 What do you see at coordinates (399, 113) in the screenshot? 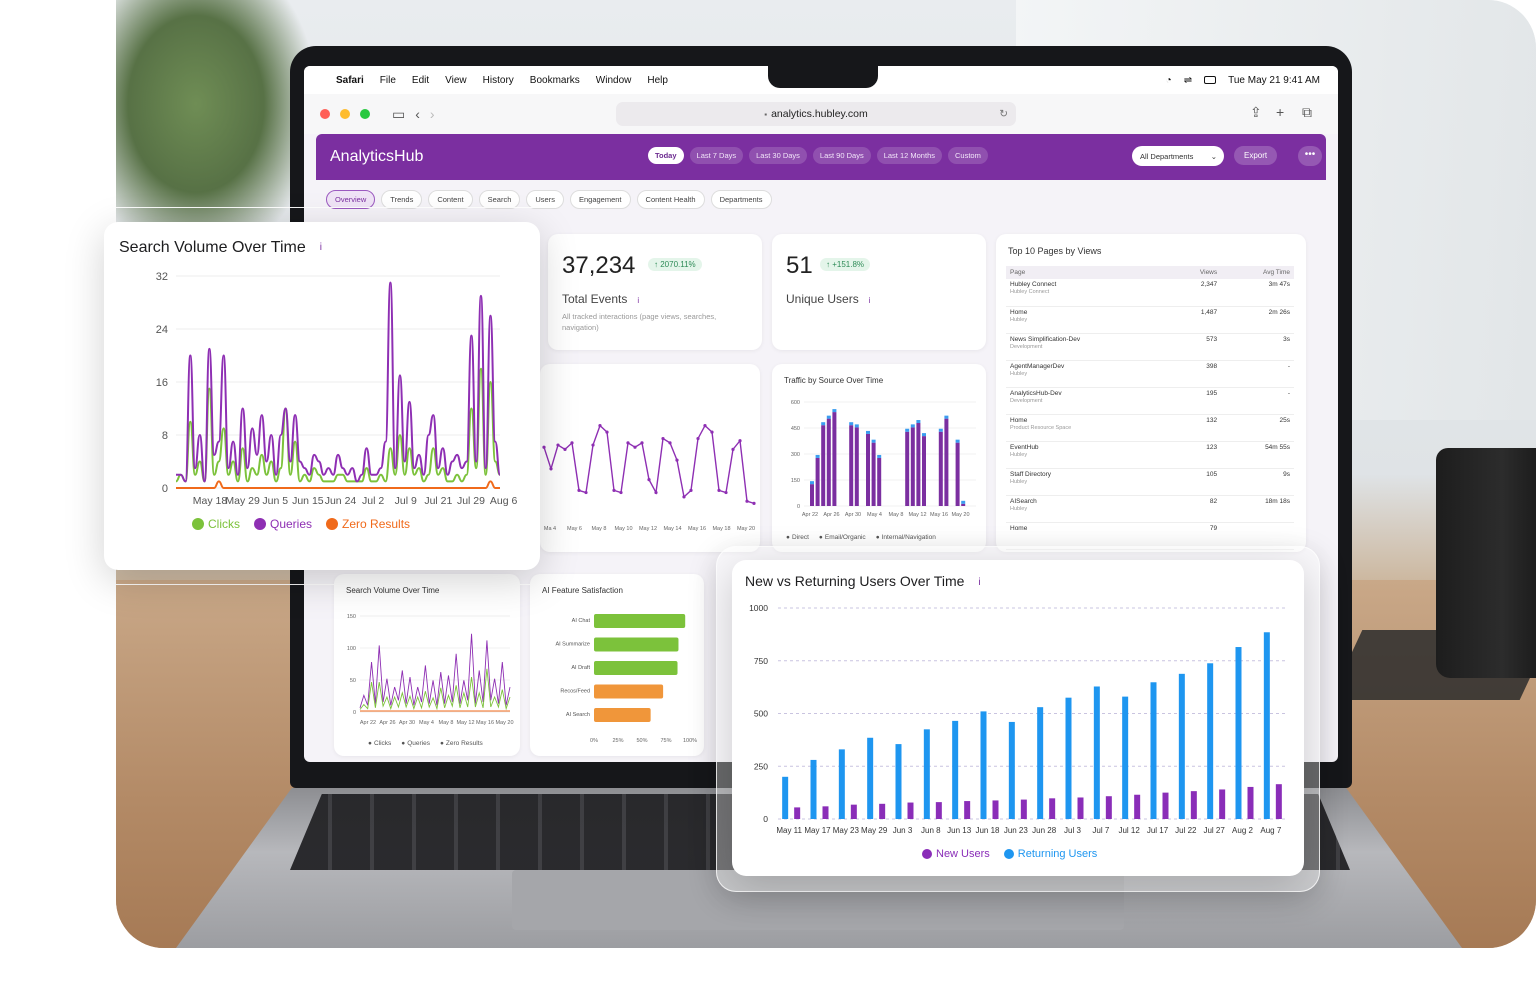
I see `sidebar-toggle-icon: ▭` at bounding box center [399, 113].